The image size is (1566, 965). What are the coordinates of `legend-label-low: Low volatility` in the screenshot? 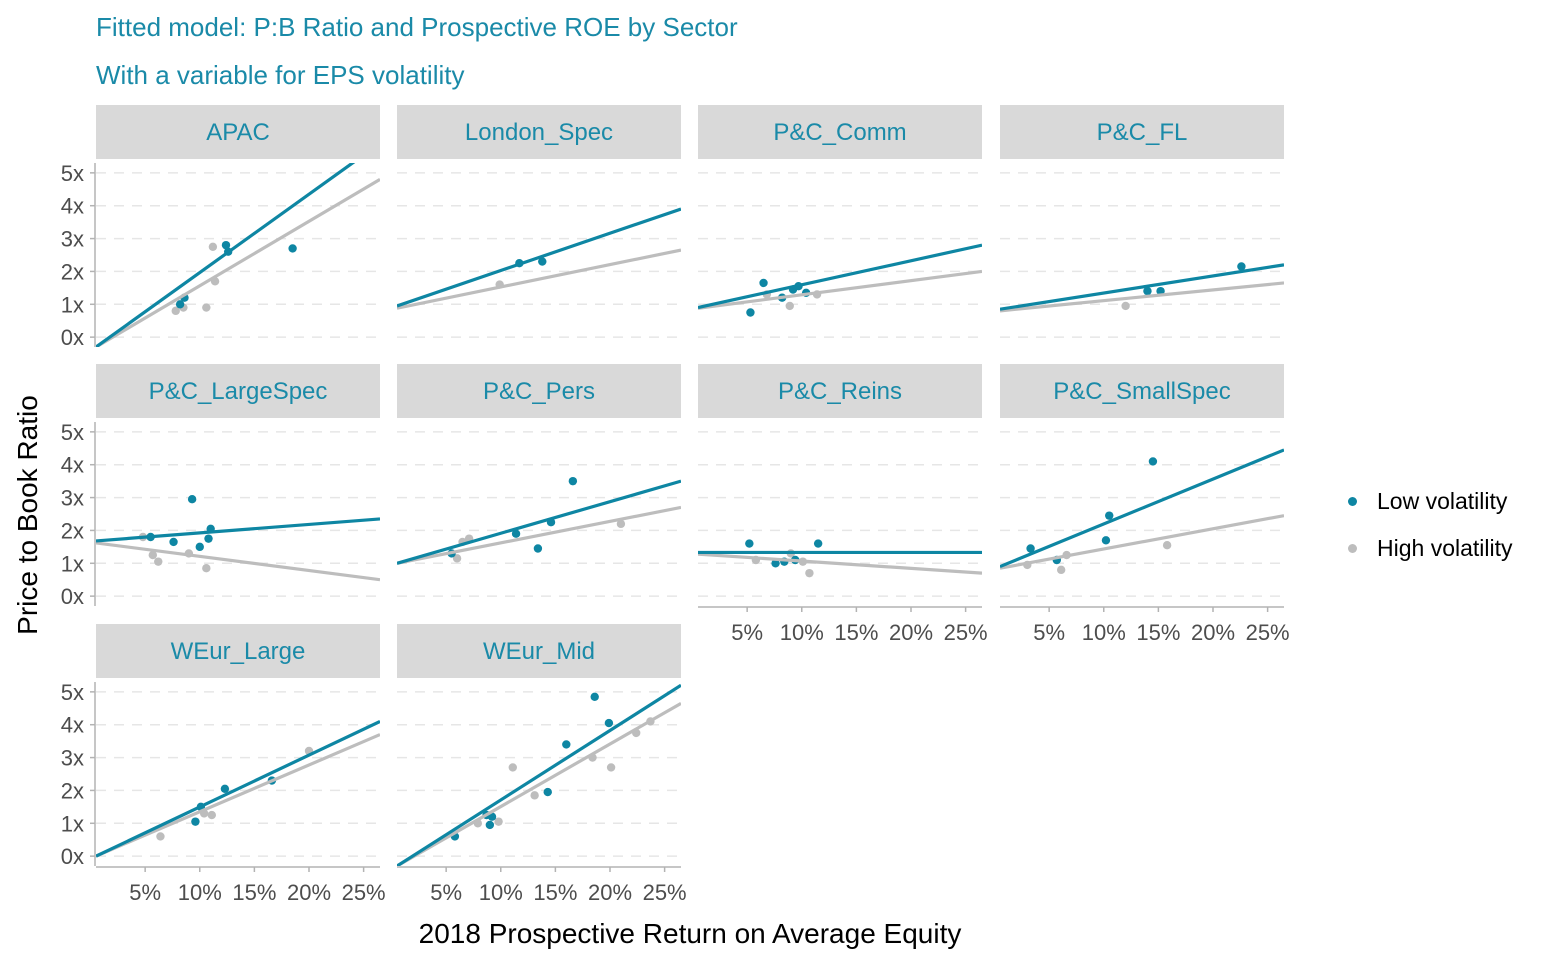 It's located at (1442, 501).